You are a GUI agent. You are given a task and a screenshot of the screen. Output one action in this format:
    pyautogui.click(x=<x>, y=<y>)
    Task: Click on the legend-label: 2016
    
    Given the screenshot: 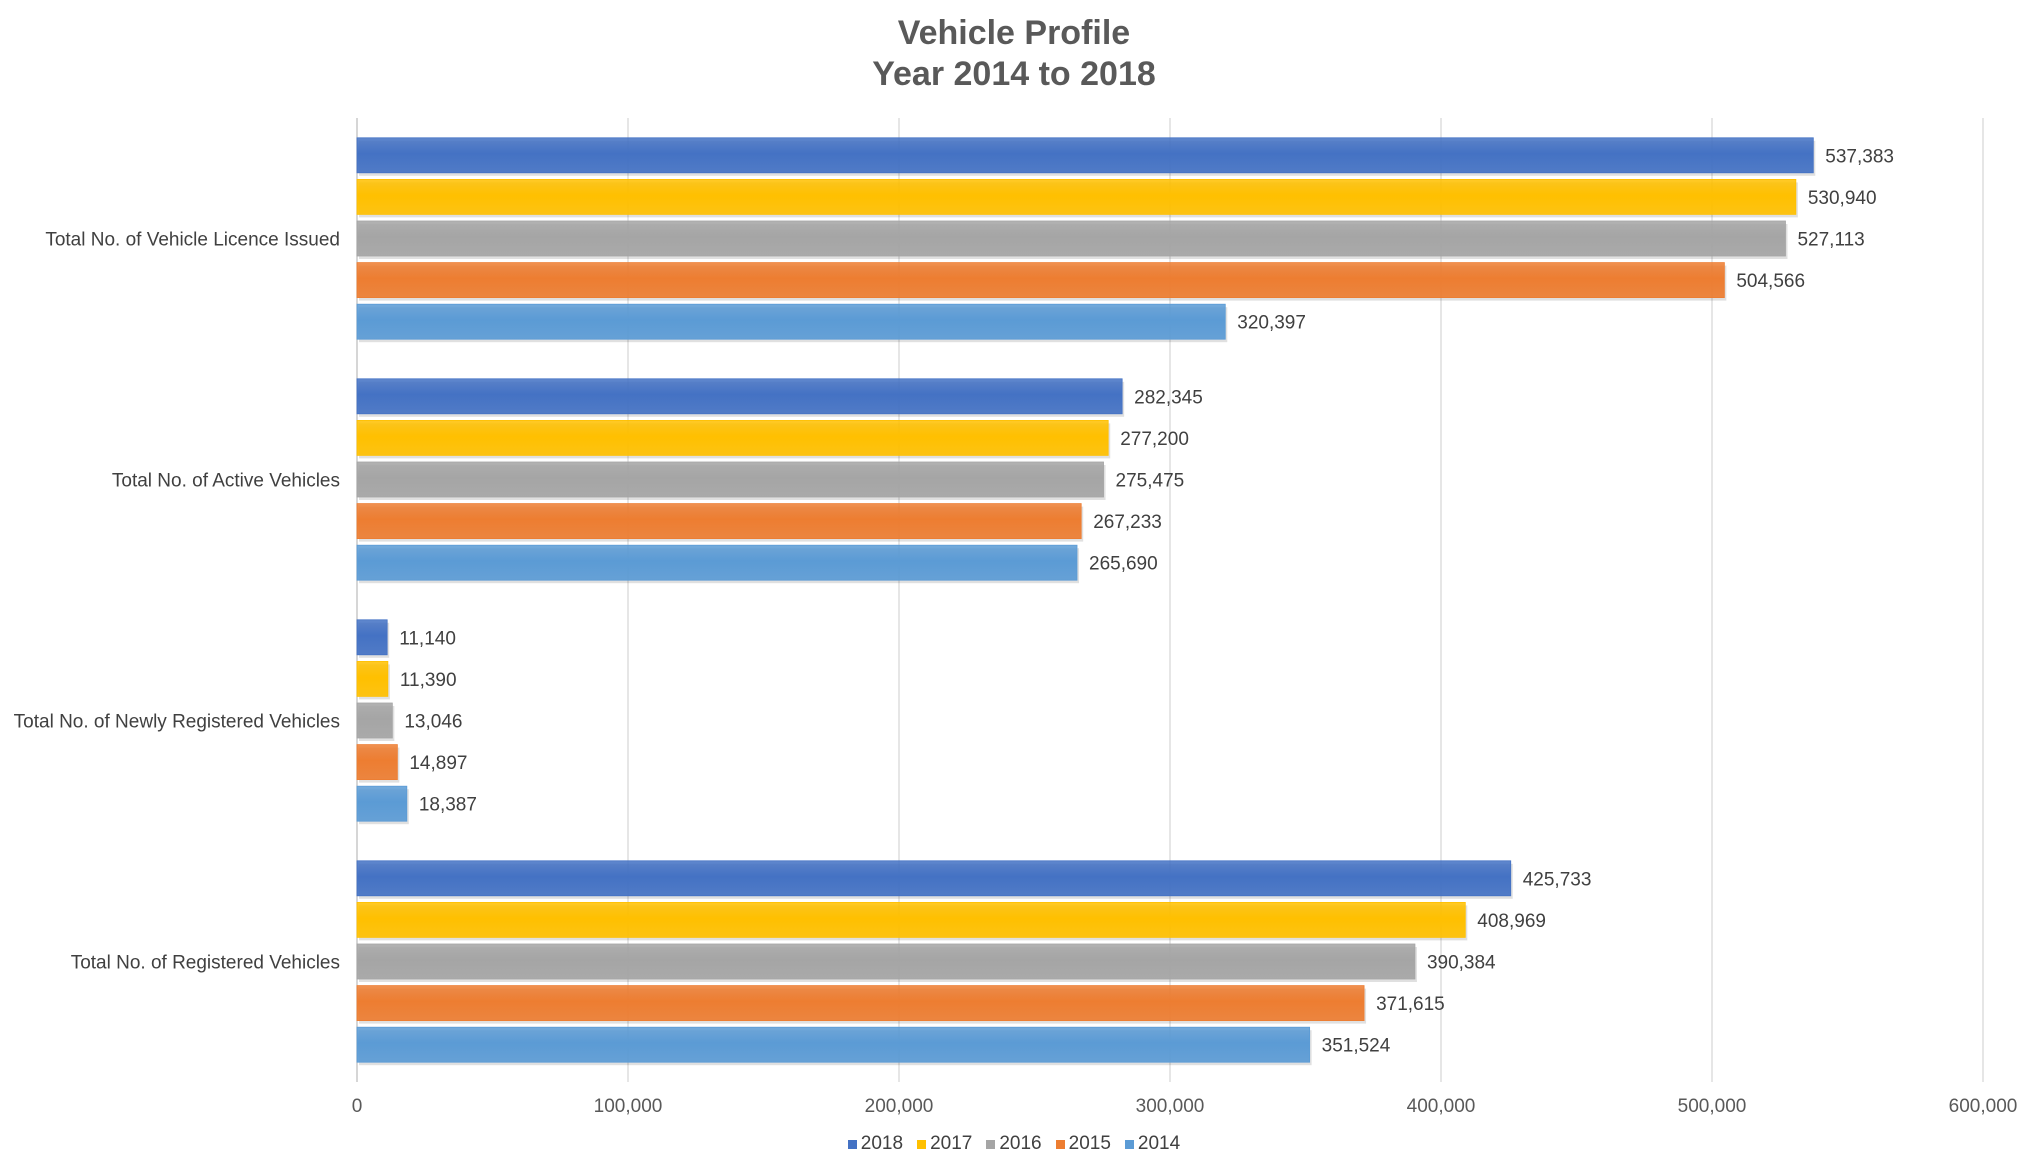 What is the action you would take?
    pyautogui.click(x=1020, y=1143)
    